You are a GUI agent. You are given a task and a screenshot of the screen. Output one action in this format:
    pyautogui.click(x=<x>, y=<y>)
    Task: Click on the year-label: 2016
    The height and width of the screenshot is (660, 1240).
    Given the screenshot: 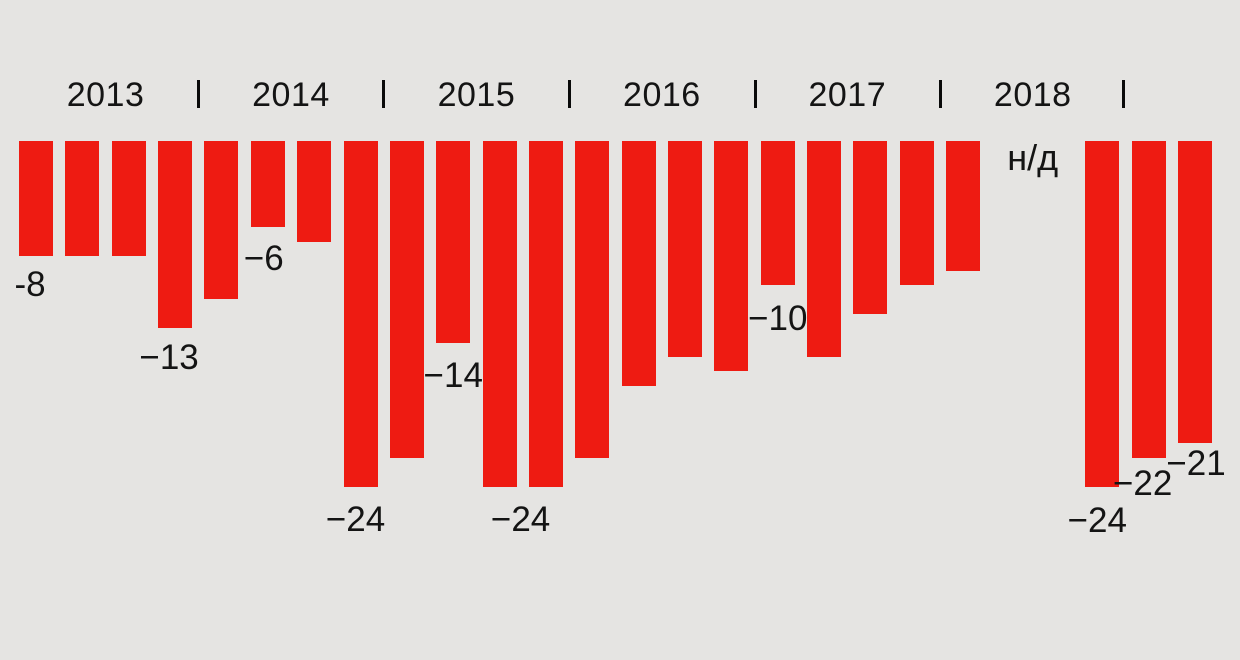 What is the action you would take?
    pyautogui.click(x=662, y=95)
    